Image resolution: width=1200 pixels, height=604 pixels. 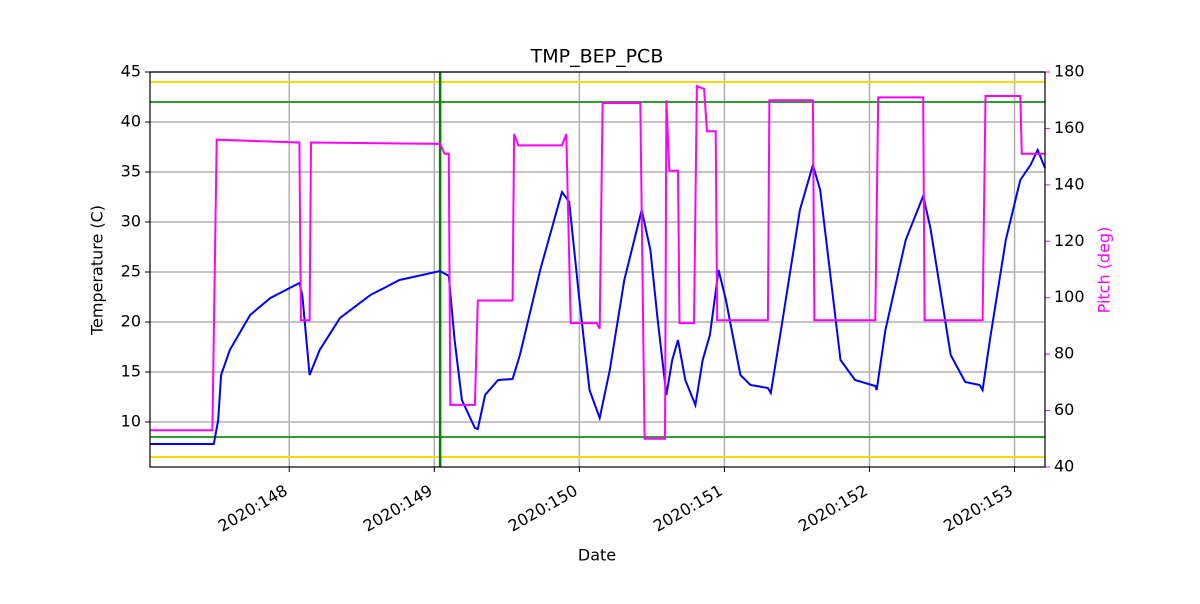 I want to click on y-axis-label: Temperature (C), so click(x=97, y=270).